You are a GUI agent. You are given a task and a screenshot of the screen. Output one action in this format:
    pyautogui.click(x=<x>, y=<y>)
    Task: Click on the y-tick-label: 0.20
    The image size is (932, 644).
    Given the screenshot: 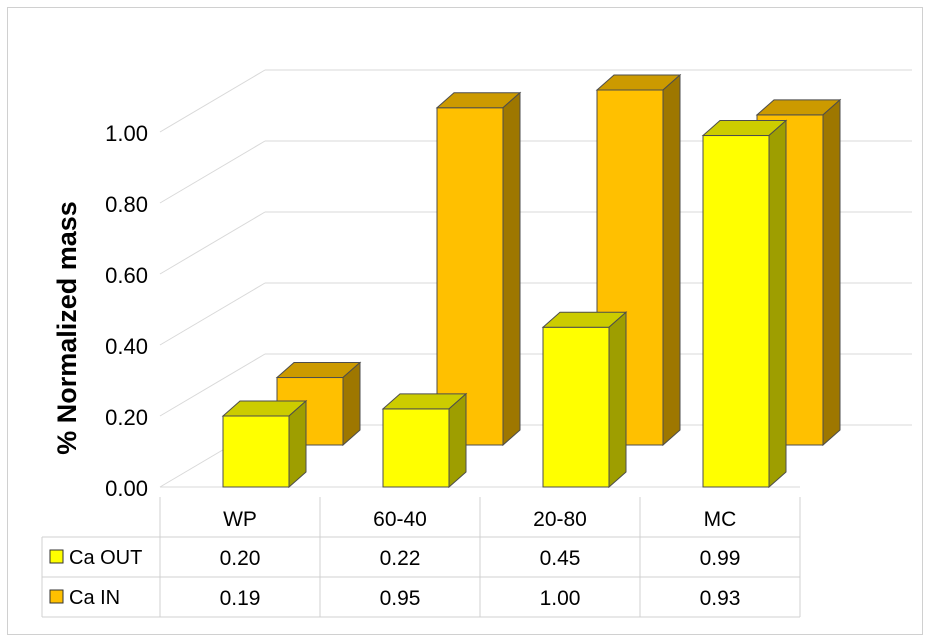 What is the action you would take?
    pyautogui.click(x=126, y=417)
    